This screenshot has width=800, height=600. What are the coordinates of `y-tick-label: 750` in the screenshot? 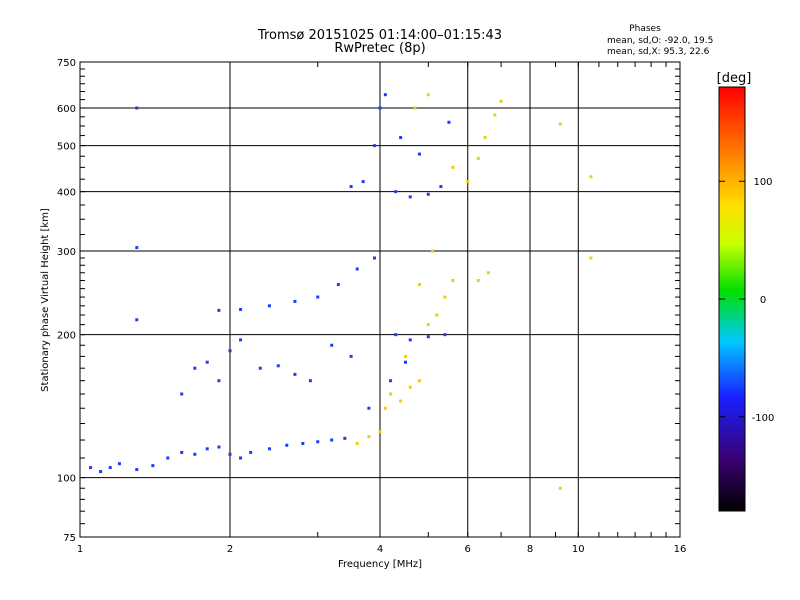 It's located at (66, 63).